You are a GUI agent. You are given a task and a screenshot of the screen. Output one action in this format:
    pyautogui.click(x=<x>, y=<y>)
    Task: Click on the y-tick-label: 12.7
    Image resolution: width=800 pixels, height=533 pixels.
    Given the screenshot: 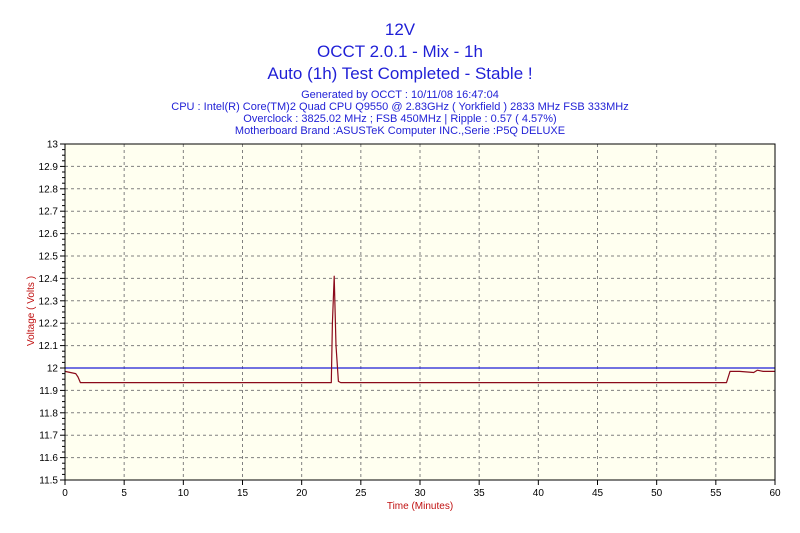 What is the action you would take?
    pyautogui.click(x=49, y=212)
    